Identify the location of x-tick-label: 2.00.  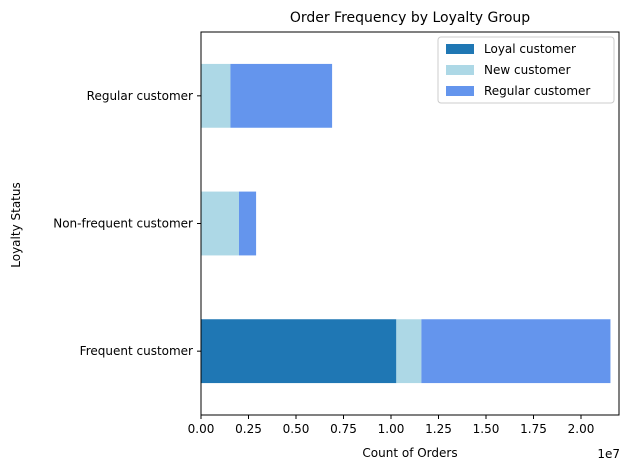
(581, 429).